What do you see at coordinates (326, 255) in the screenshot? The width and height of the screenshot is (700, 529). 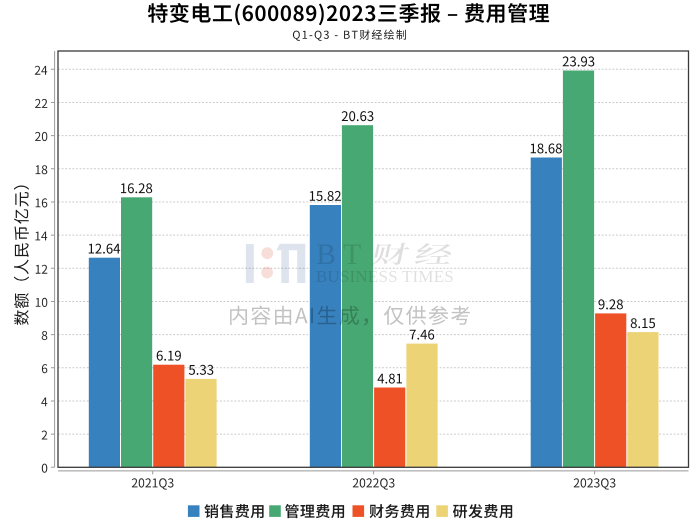 I see `svg-text: B` at bounding box center [326, 255].